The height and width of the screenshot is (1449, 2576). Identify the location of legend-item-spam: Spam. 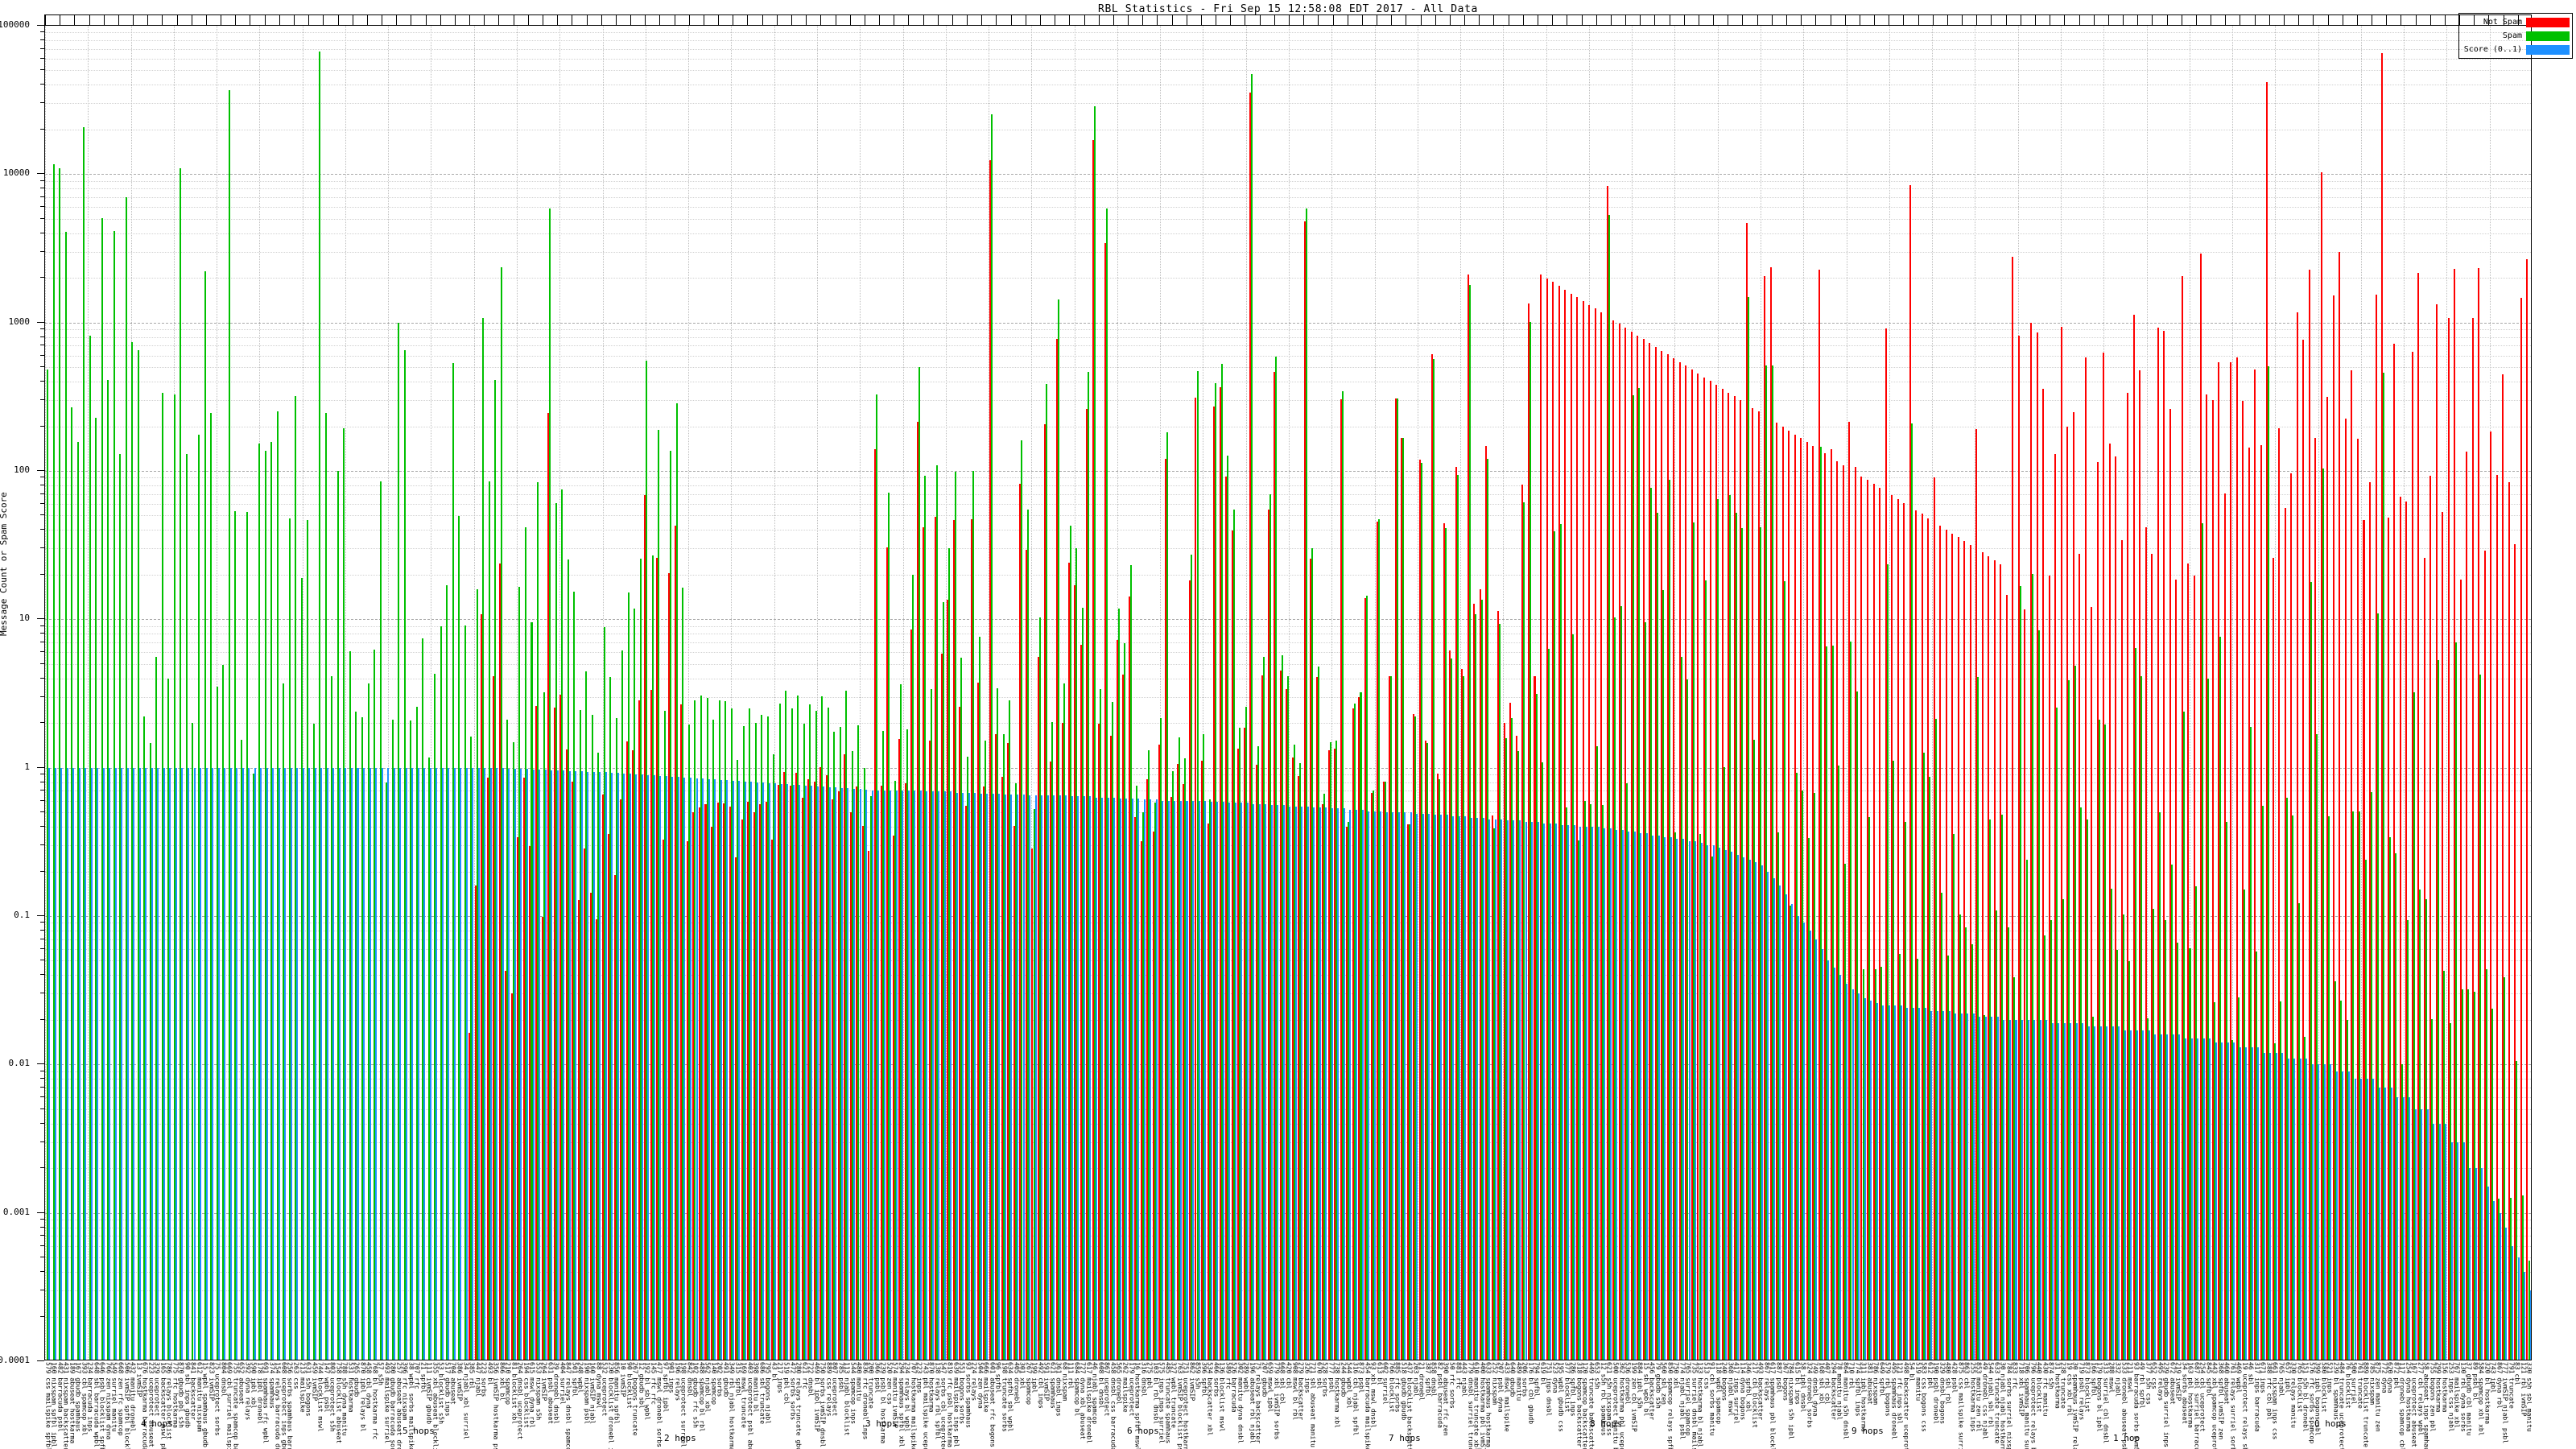
(2517, 36).